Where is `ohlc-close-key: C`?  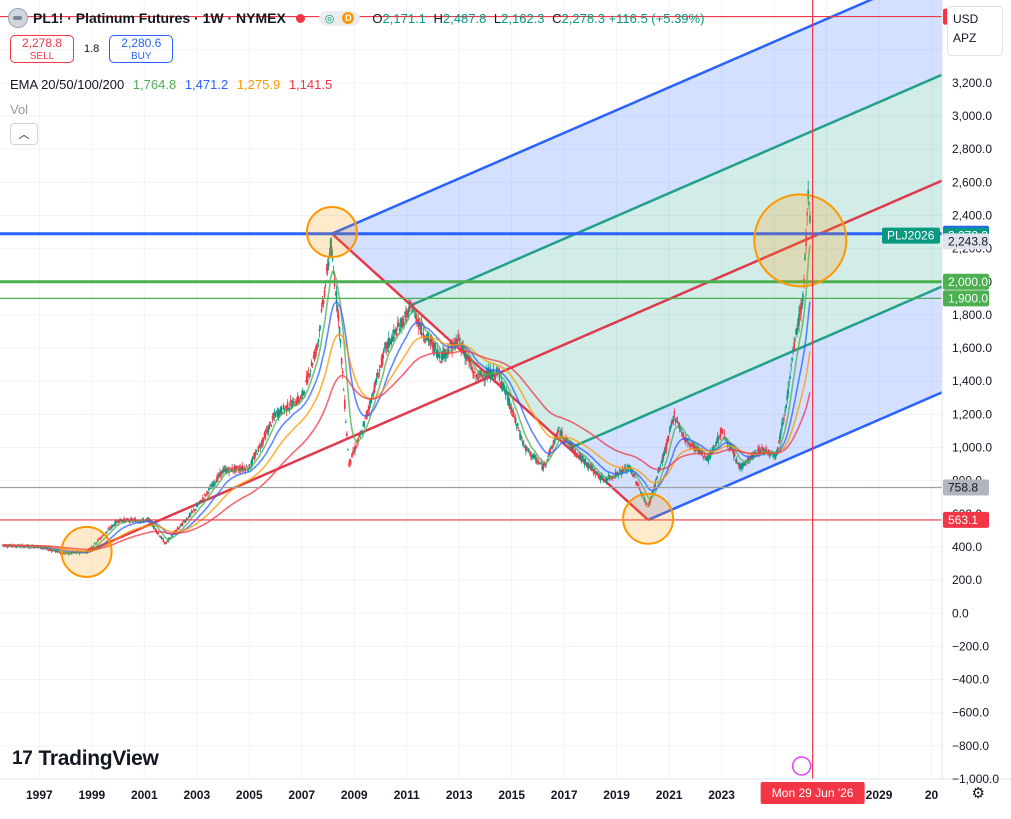
ohlc-close-key: C is located at coordinates (557, 18).